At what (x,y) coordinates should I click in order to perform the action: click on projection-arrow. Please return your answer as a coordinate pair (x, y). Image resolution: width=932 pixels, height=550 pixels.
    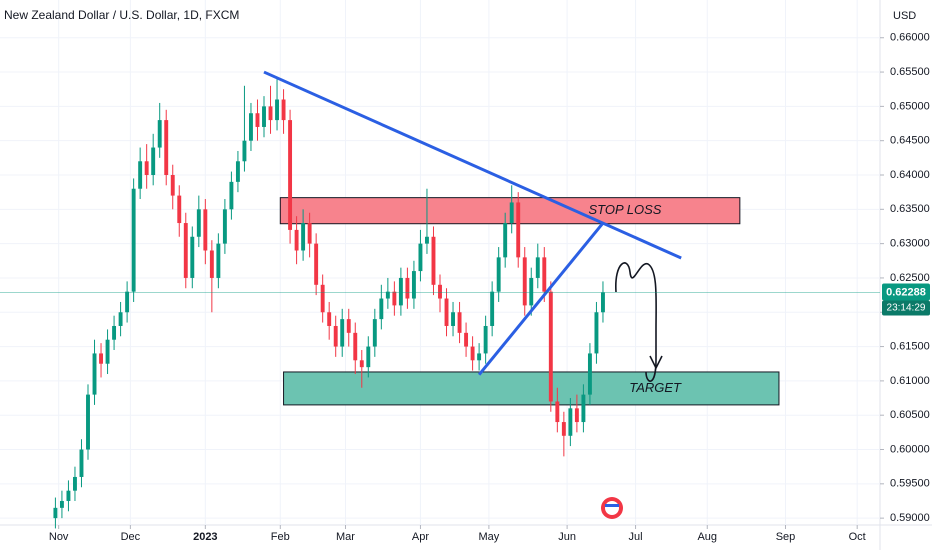
    Looking at the image, I should click on (636, 322).